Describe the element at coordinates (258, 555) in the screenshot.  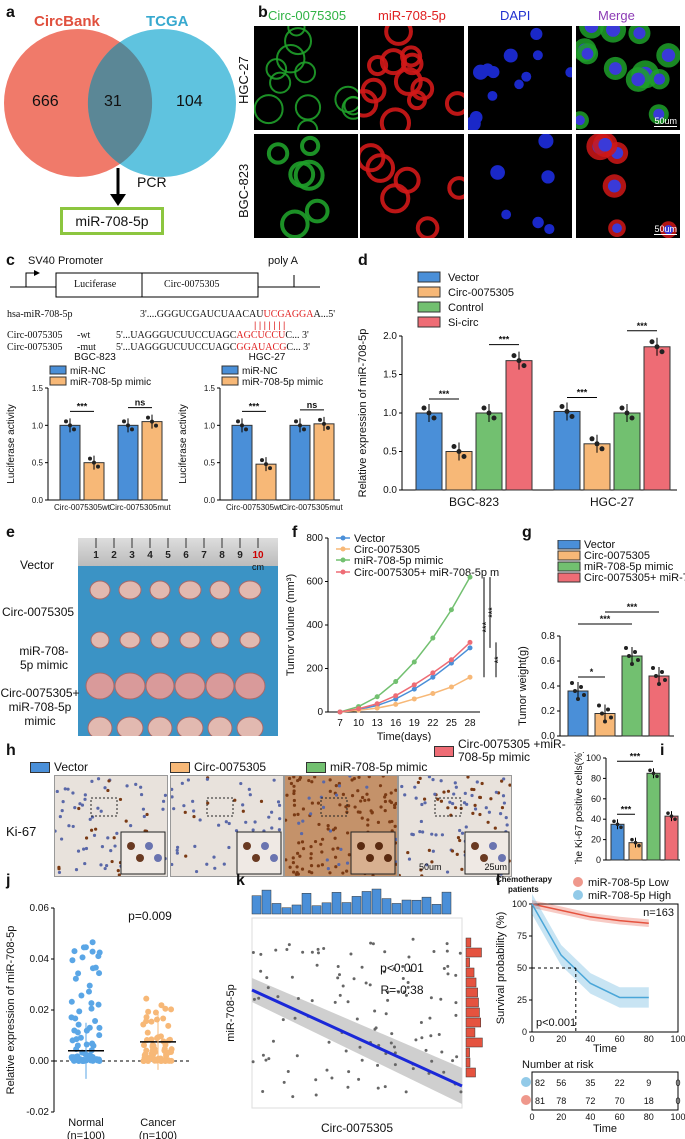
I see `ruler-number: 10` at that location.